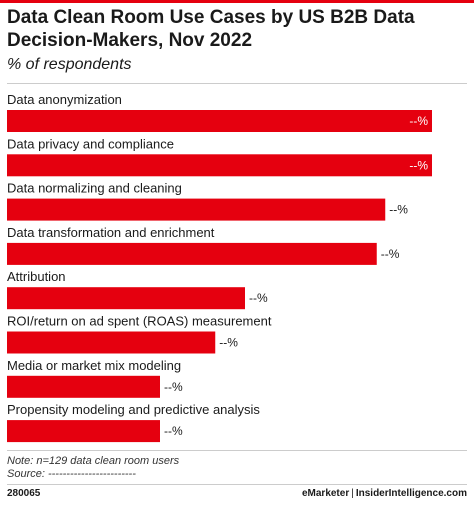 This screenshot has width=474, height=505. What do you see at coordinates (94, 365) in the screenshot?
I see `category-label: Media or market mix modeling` at bounding box center [94, 365].